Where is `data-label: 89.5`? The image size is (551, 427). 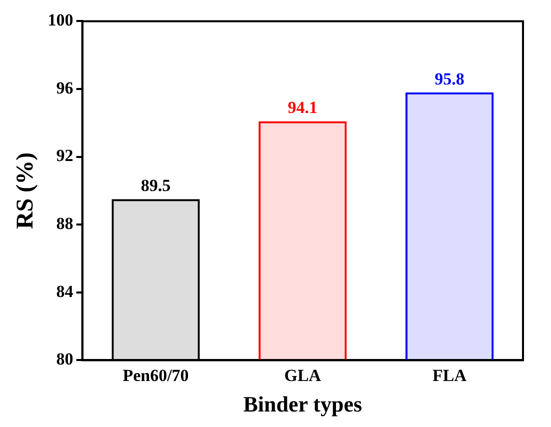 data-label: 89.5 is located at coordinates (155, 186).